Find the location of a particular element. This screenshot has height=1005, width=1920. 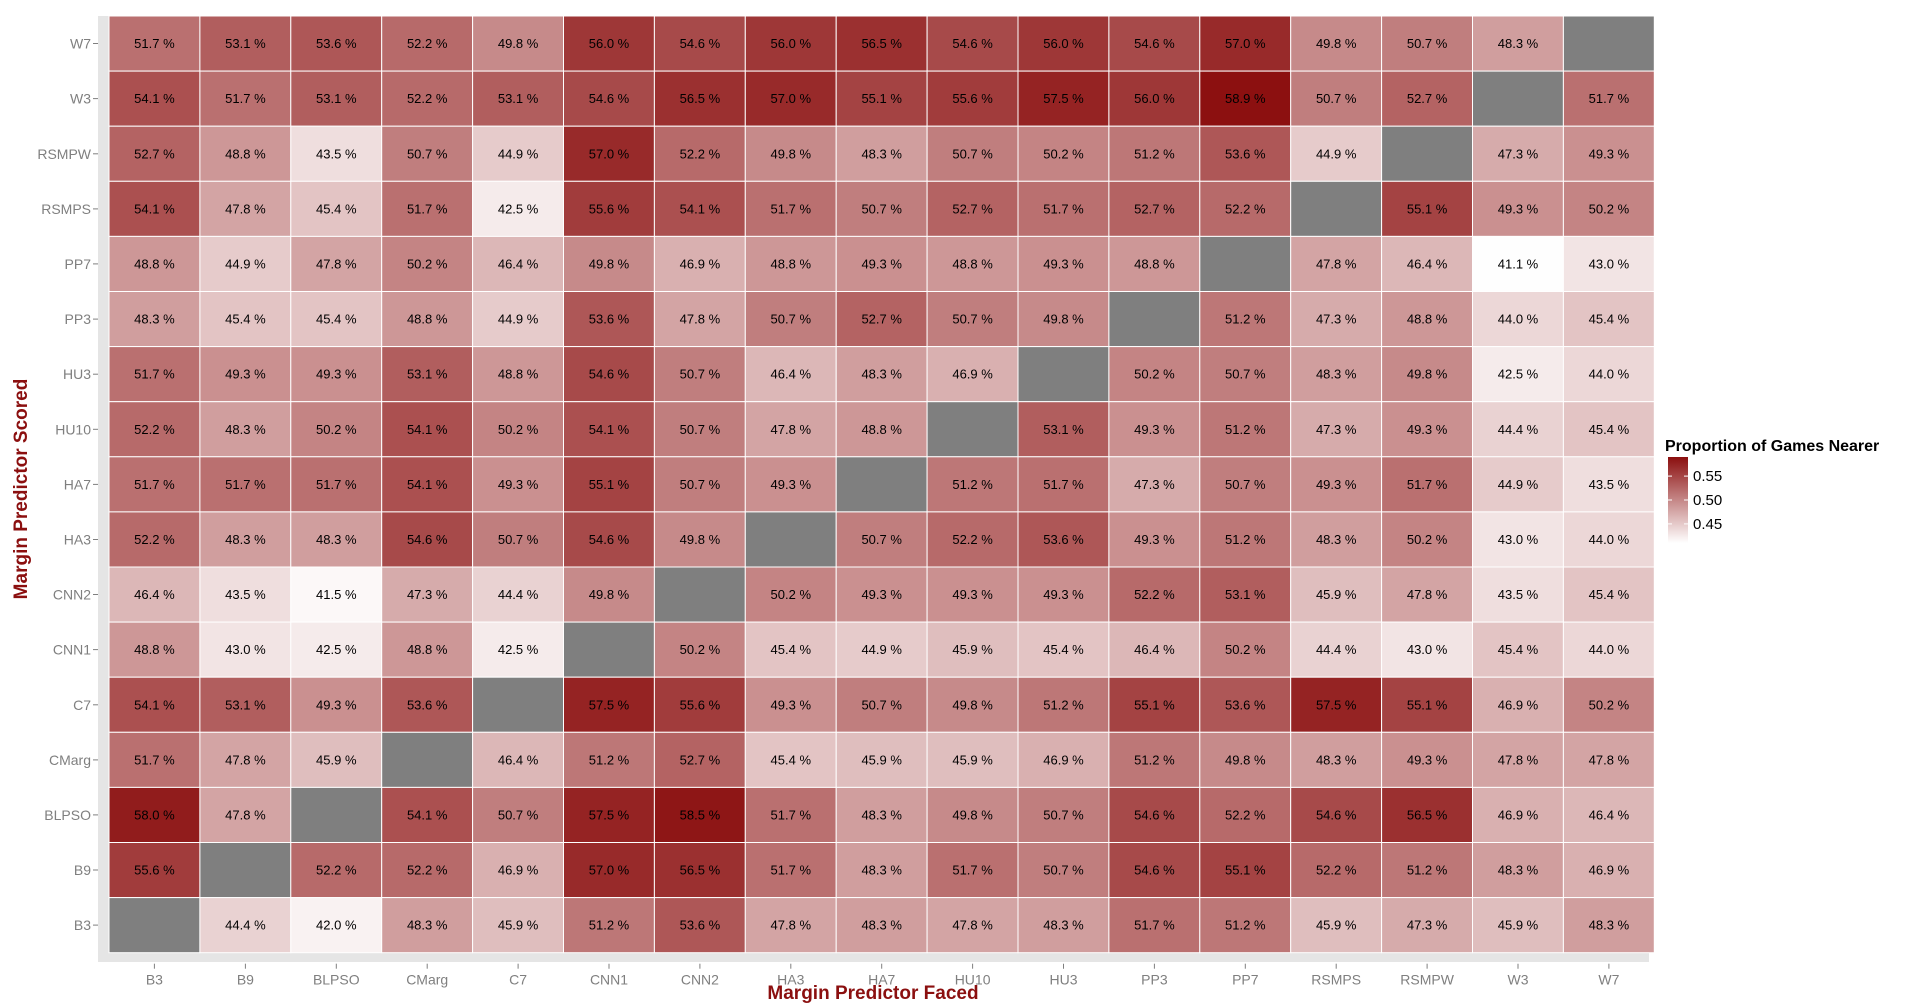

cell-value-label: 54.6 % is located at coordinates (609, 539).